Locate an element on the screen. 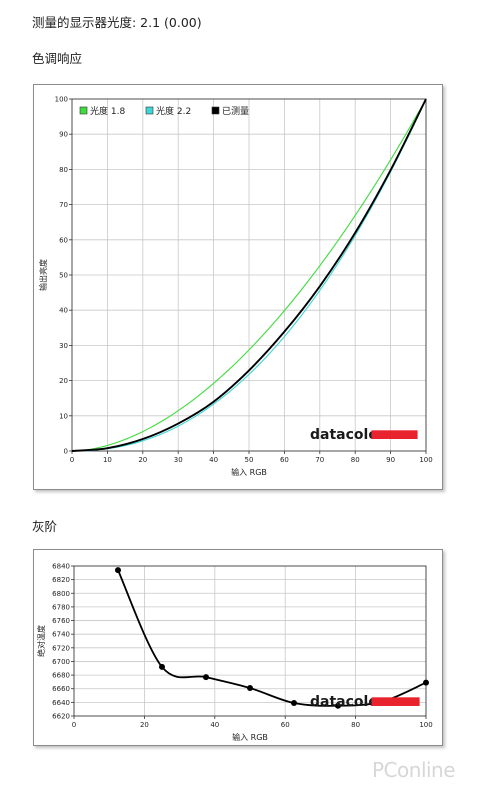  grayscale-heading: 灰阶 is located at coordinates (45, 526).